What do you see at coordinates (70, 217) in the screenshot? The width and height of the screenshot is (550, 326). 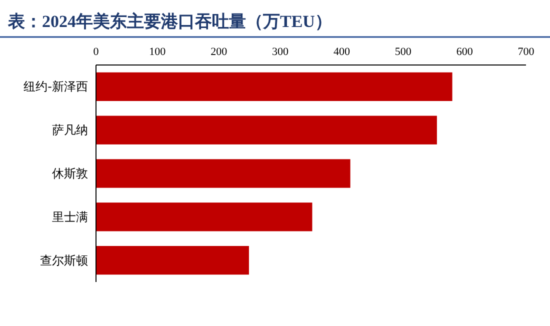 I see `y-tick-label: 里士满` at bounding box center [70, 217].